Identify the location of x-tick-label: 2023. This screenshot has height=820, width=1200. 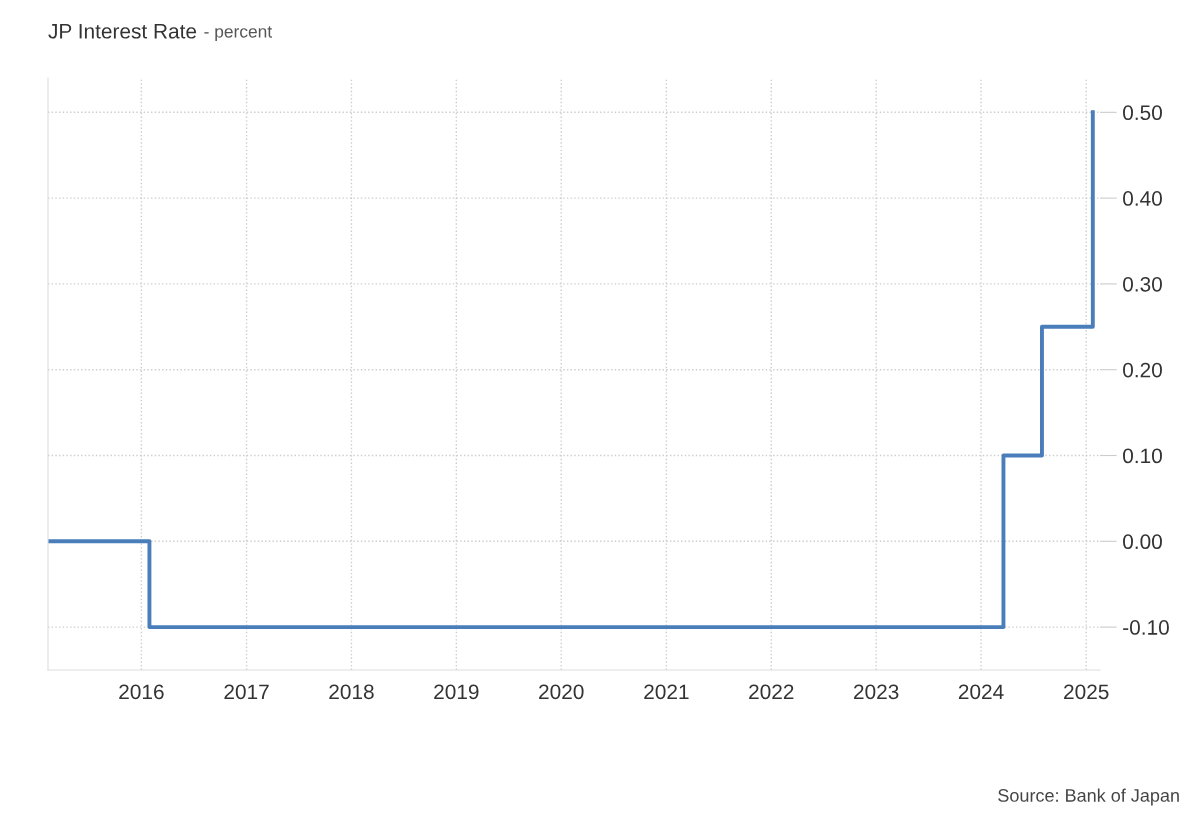
(876, 692).